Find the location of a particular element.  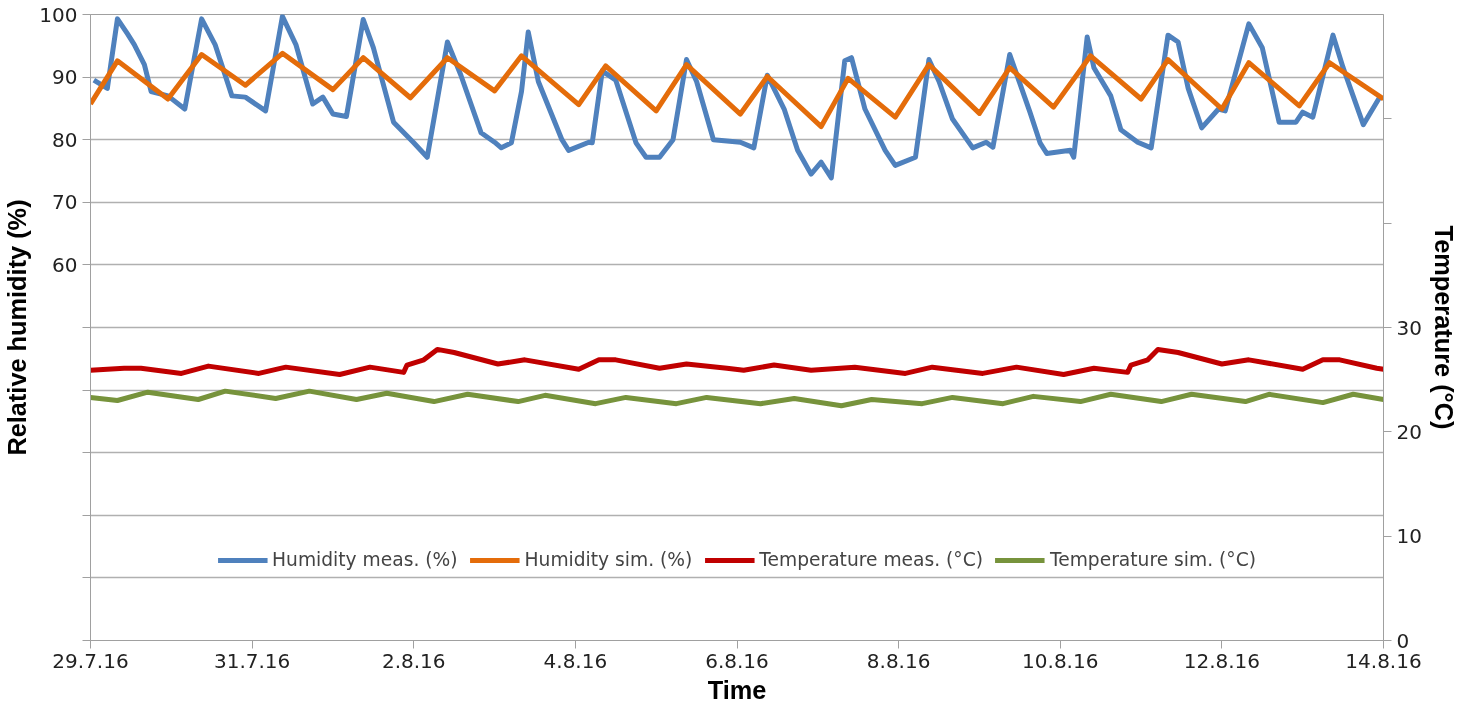

x-tick-label: 29.7.16 is located at coordinates (90, 660).